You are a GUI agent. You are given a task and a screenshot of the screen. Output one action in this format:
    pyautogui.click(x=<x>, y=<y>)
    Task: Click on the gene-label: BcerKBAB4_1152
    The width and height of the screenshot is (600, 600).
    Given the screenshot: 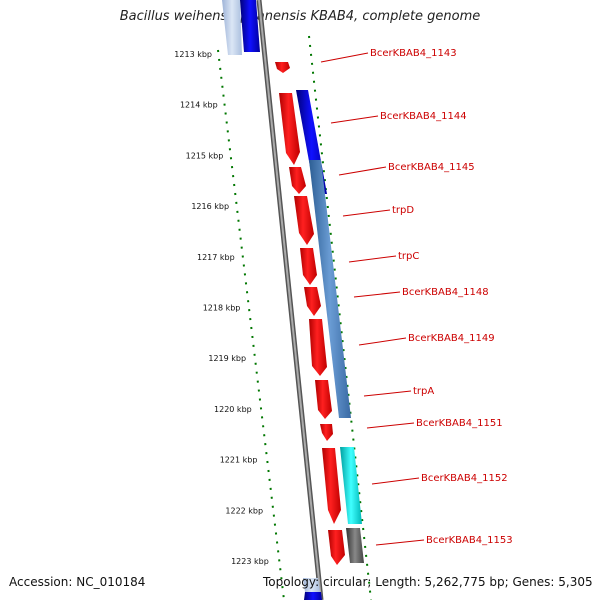 What is the action you would take?
    pyautogui.click(x=464, y=478)
    